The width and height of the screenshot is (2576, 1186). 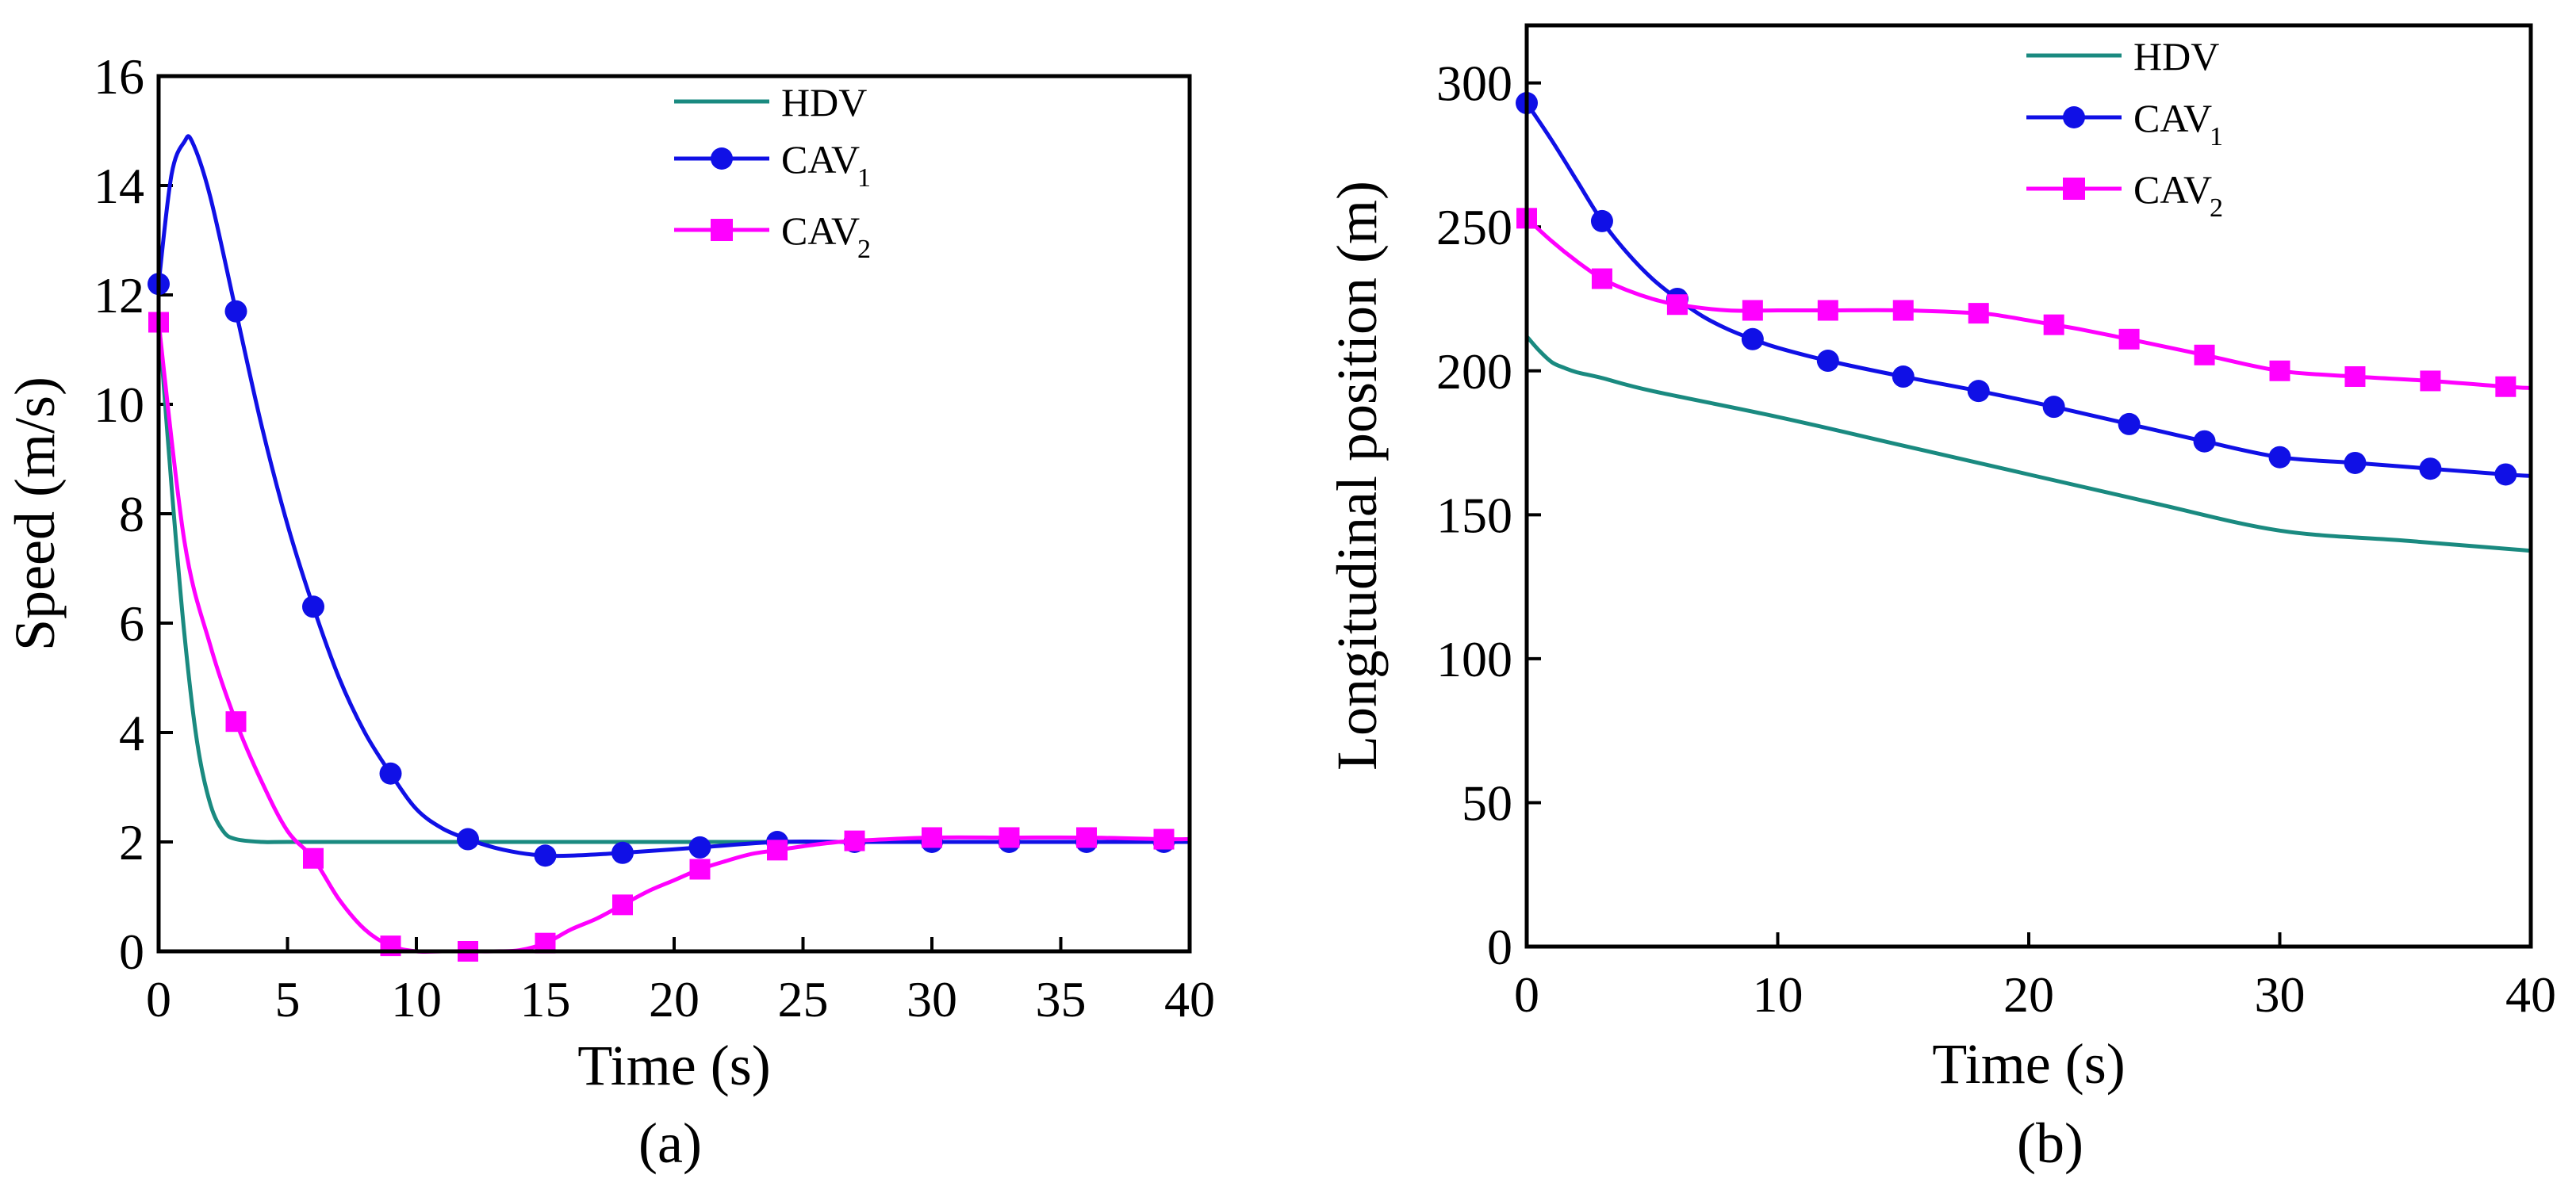 What do you see at coordinates (2029, 444) in the screenshot?
I see `position-chart-series-line-hdv` at bounding box center [2029, 444].